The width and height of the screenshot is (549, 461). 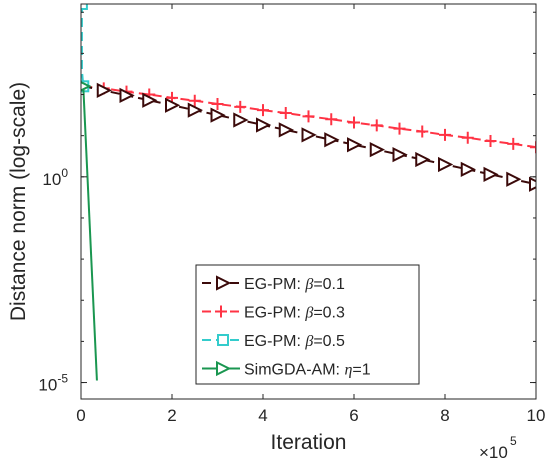 I want to click on x-tick-label: 0, so click(x=80, y=415).